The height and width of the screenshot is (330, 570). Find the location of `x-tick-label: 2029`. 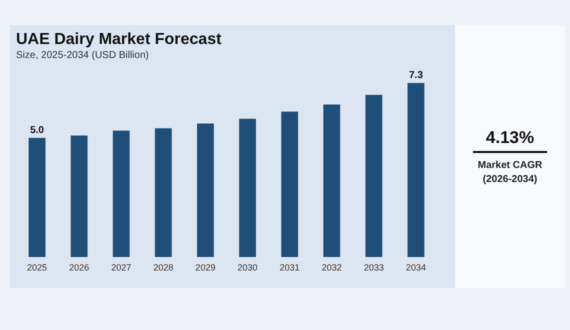

x-tick-label: 2029 is located at coordinates (205, 267).